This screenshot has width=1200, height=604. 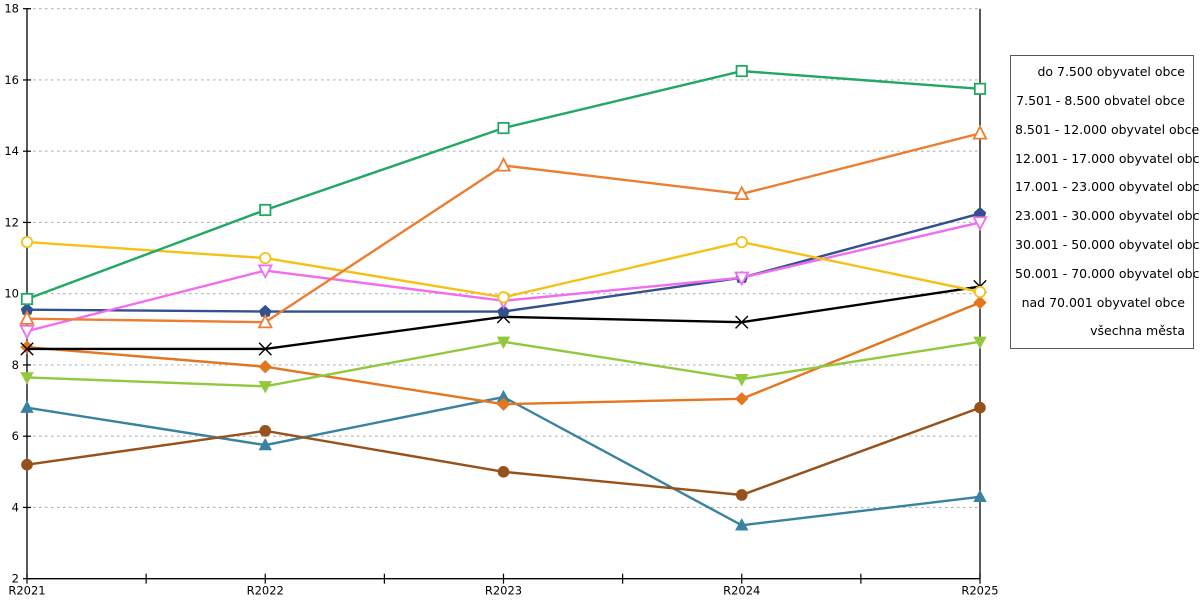 I want to click on y-tick-label-2: 2, so click(x=15, y=579).